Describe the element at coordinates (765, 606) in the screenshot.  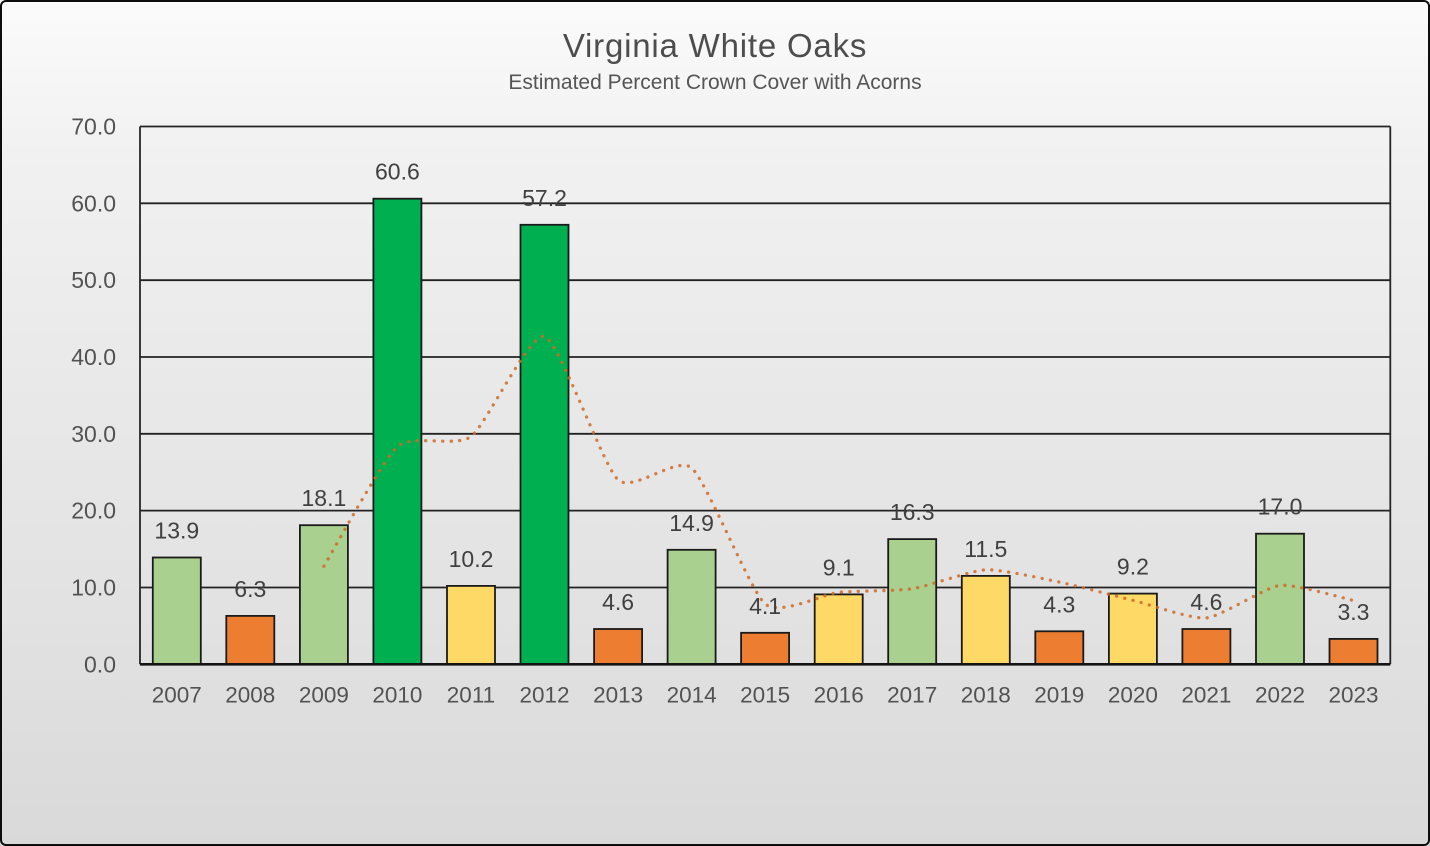
I see `svg-text: 4.1` at that location.